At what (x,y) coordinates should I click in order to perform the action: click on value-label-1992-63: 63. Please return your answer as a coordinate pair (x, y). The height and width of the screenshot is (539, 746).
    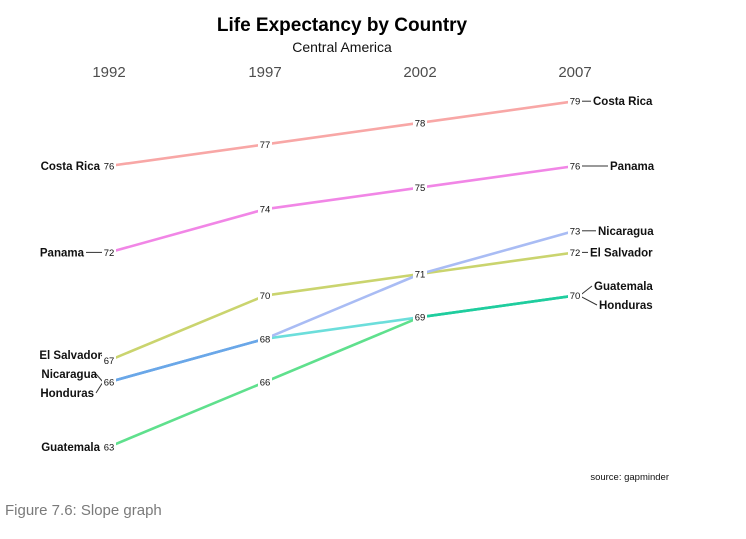
    Looking at the image, I should click on (109, 447).